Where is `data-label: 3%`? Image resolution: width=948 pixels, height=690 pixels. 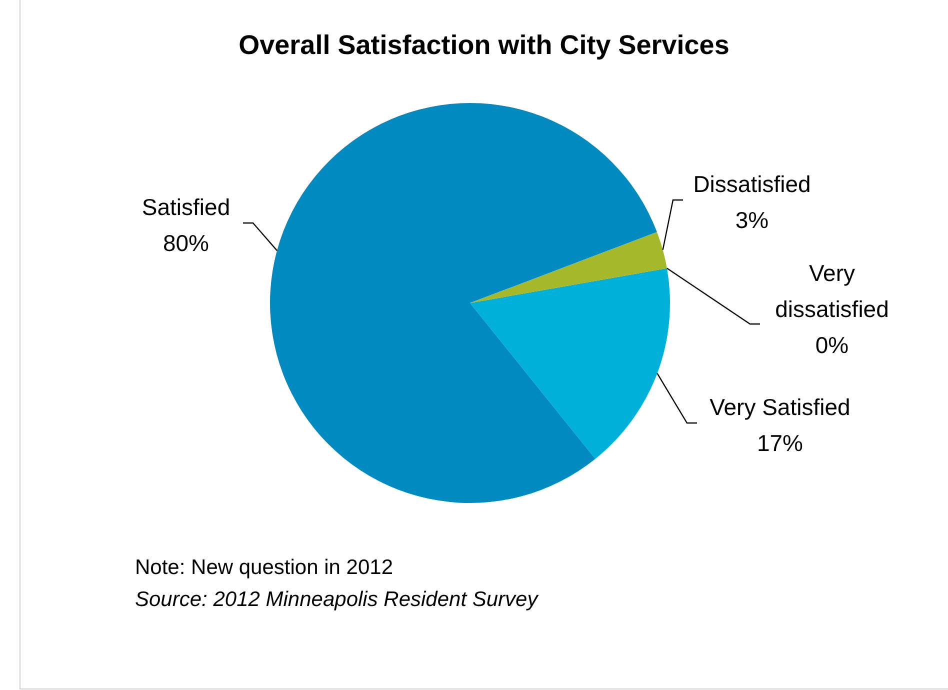
data-label: 3% is located at coordinates (752, 220).